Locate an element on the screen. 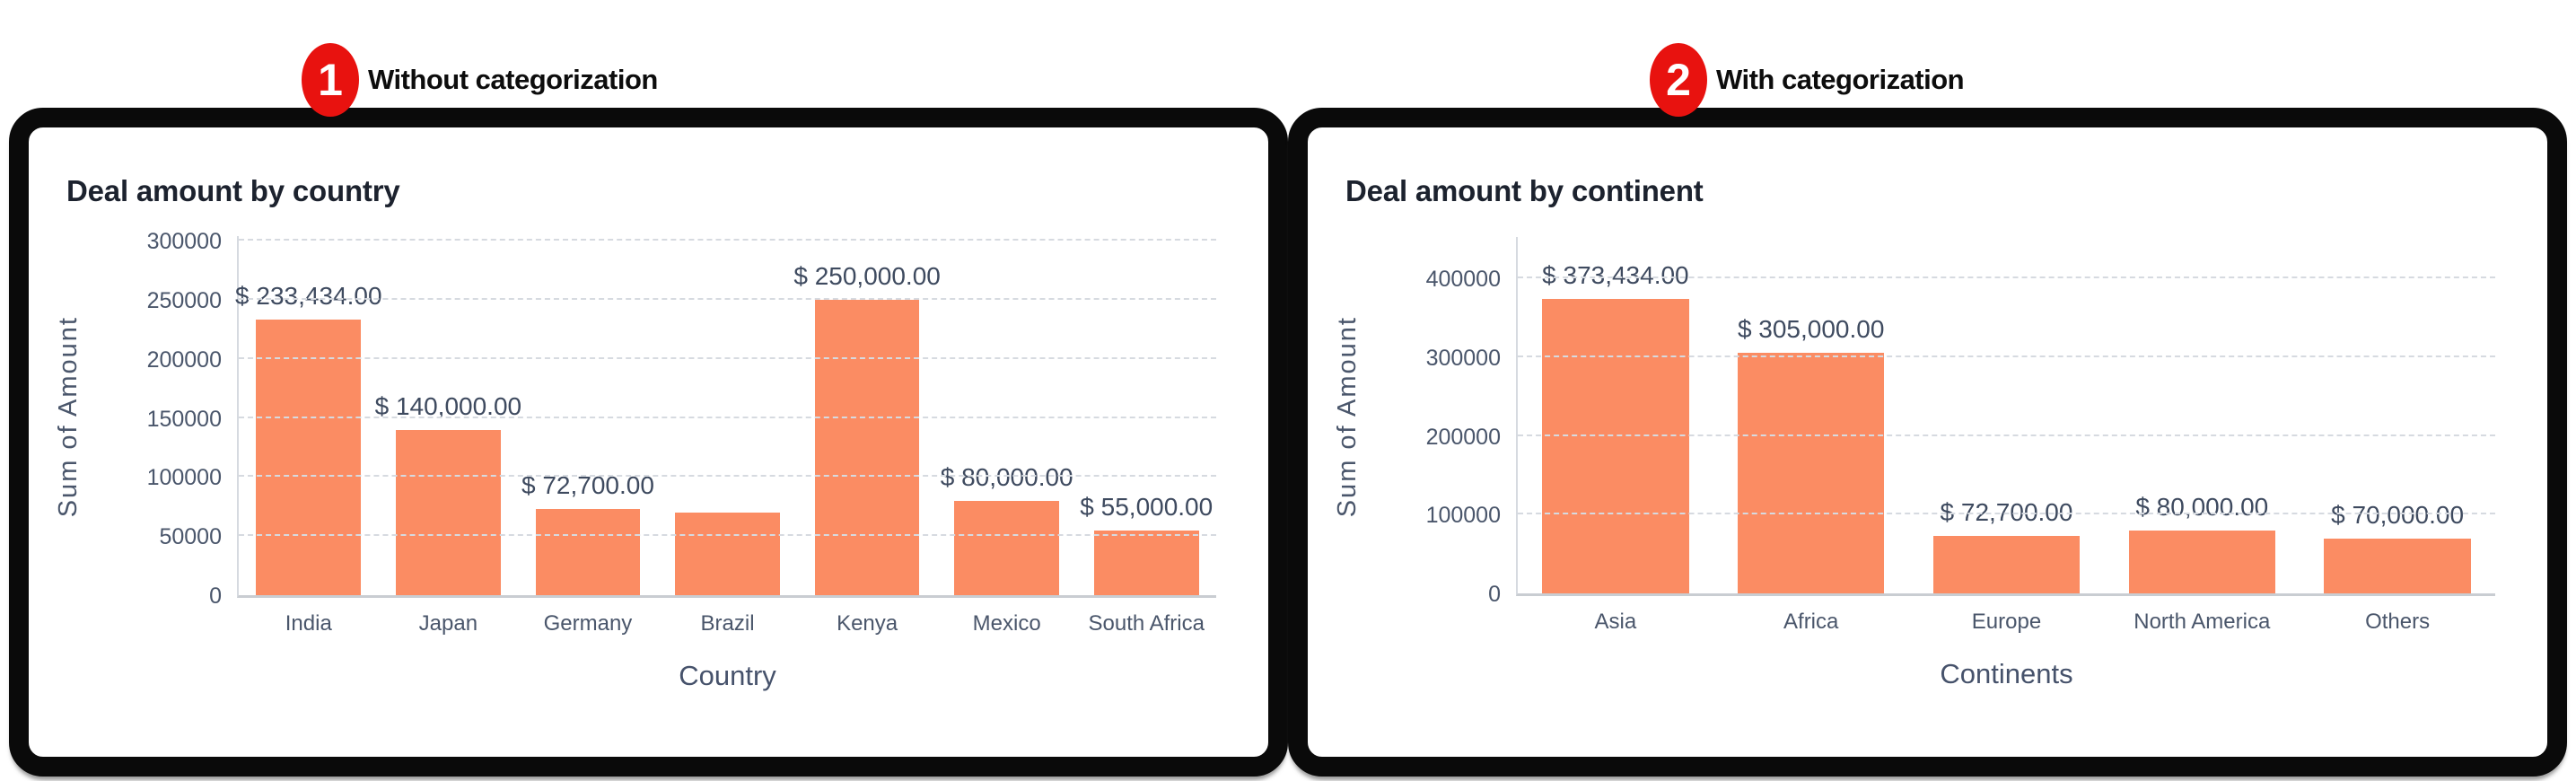 This screenshot has width=2576, height=781. bar-value-label: $ 233,434.00 is located at coordinates (308, 295).